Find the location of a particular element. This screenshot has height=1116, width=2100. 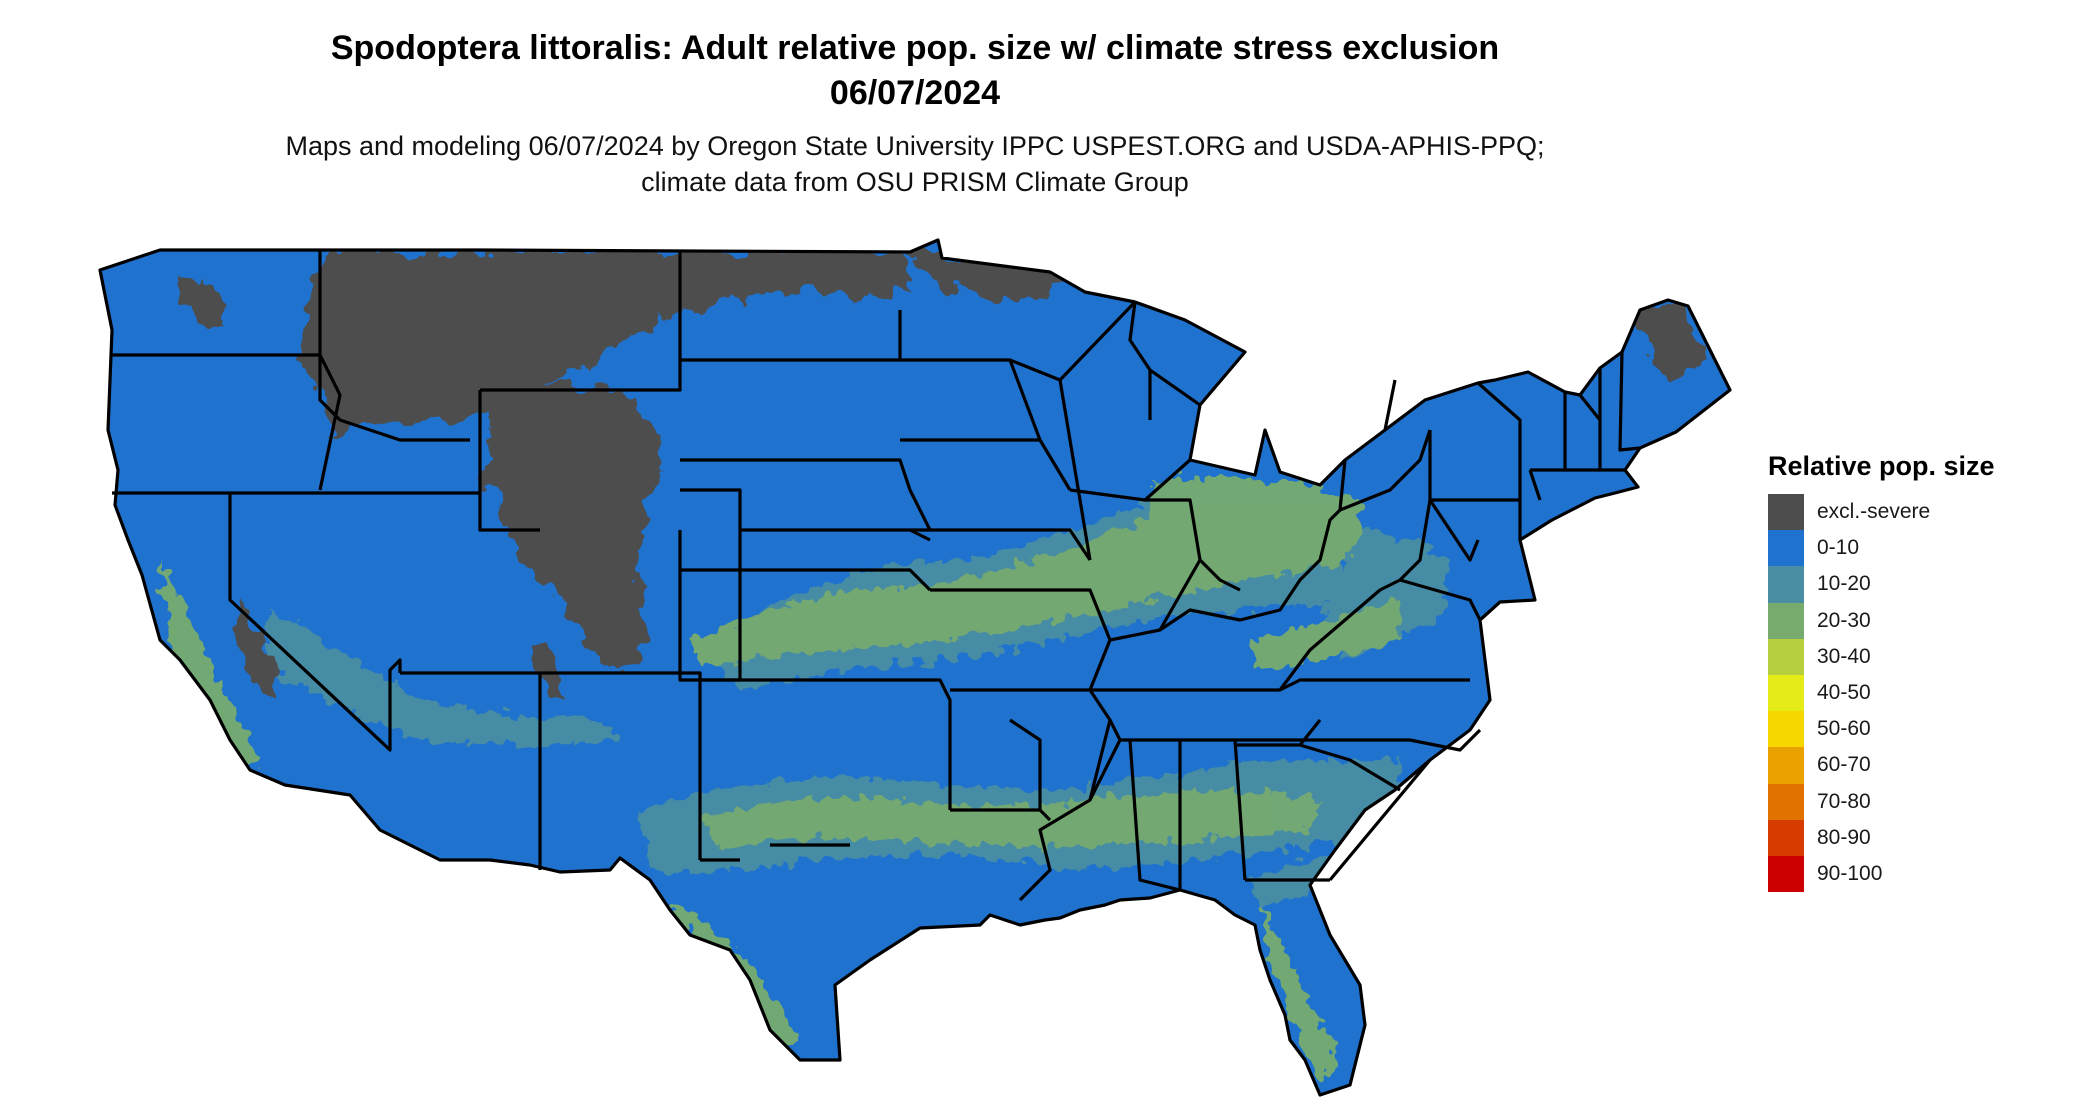

legend-item: 10-20 is located at coordinates (1918, 584).